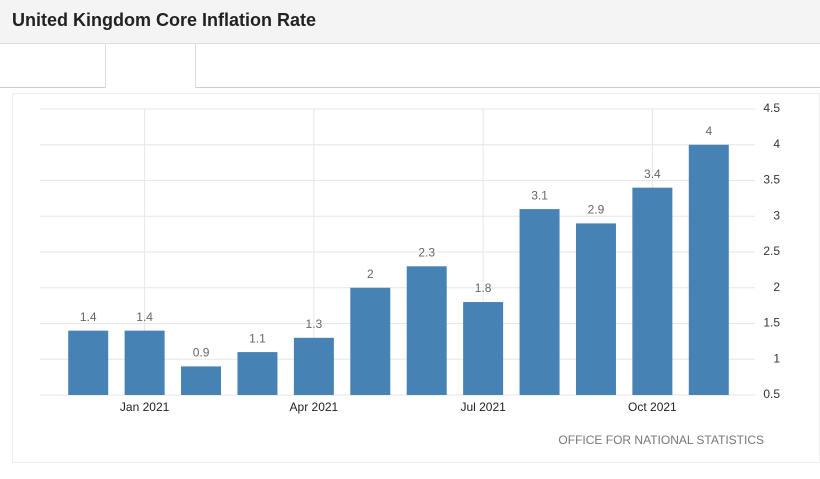  What do you see at coordinates (164, 20) in the screenshot?
I see `chart-title: United Kingdom Core Inflation Rate` at bounding box center [164, 20].